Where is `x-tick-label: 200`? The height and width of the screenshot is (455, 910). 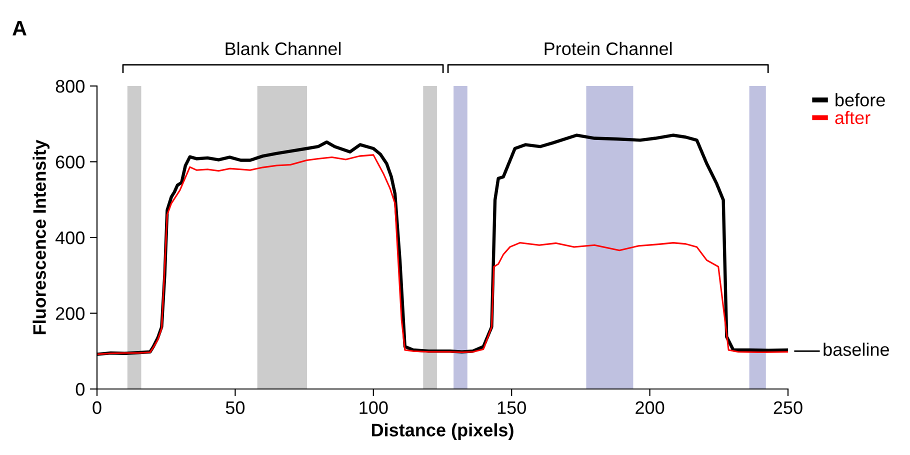
x-tick-label: 200 is located at coordinates (650, 407).